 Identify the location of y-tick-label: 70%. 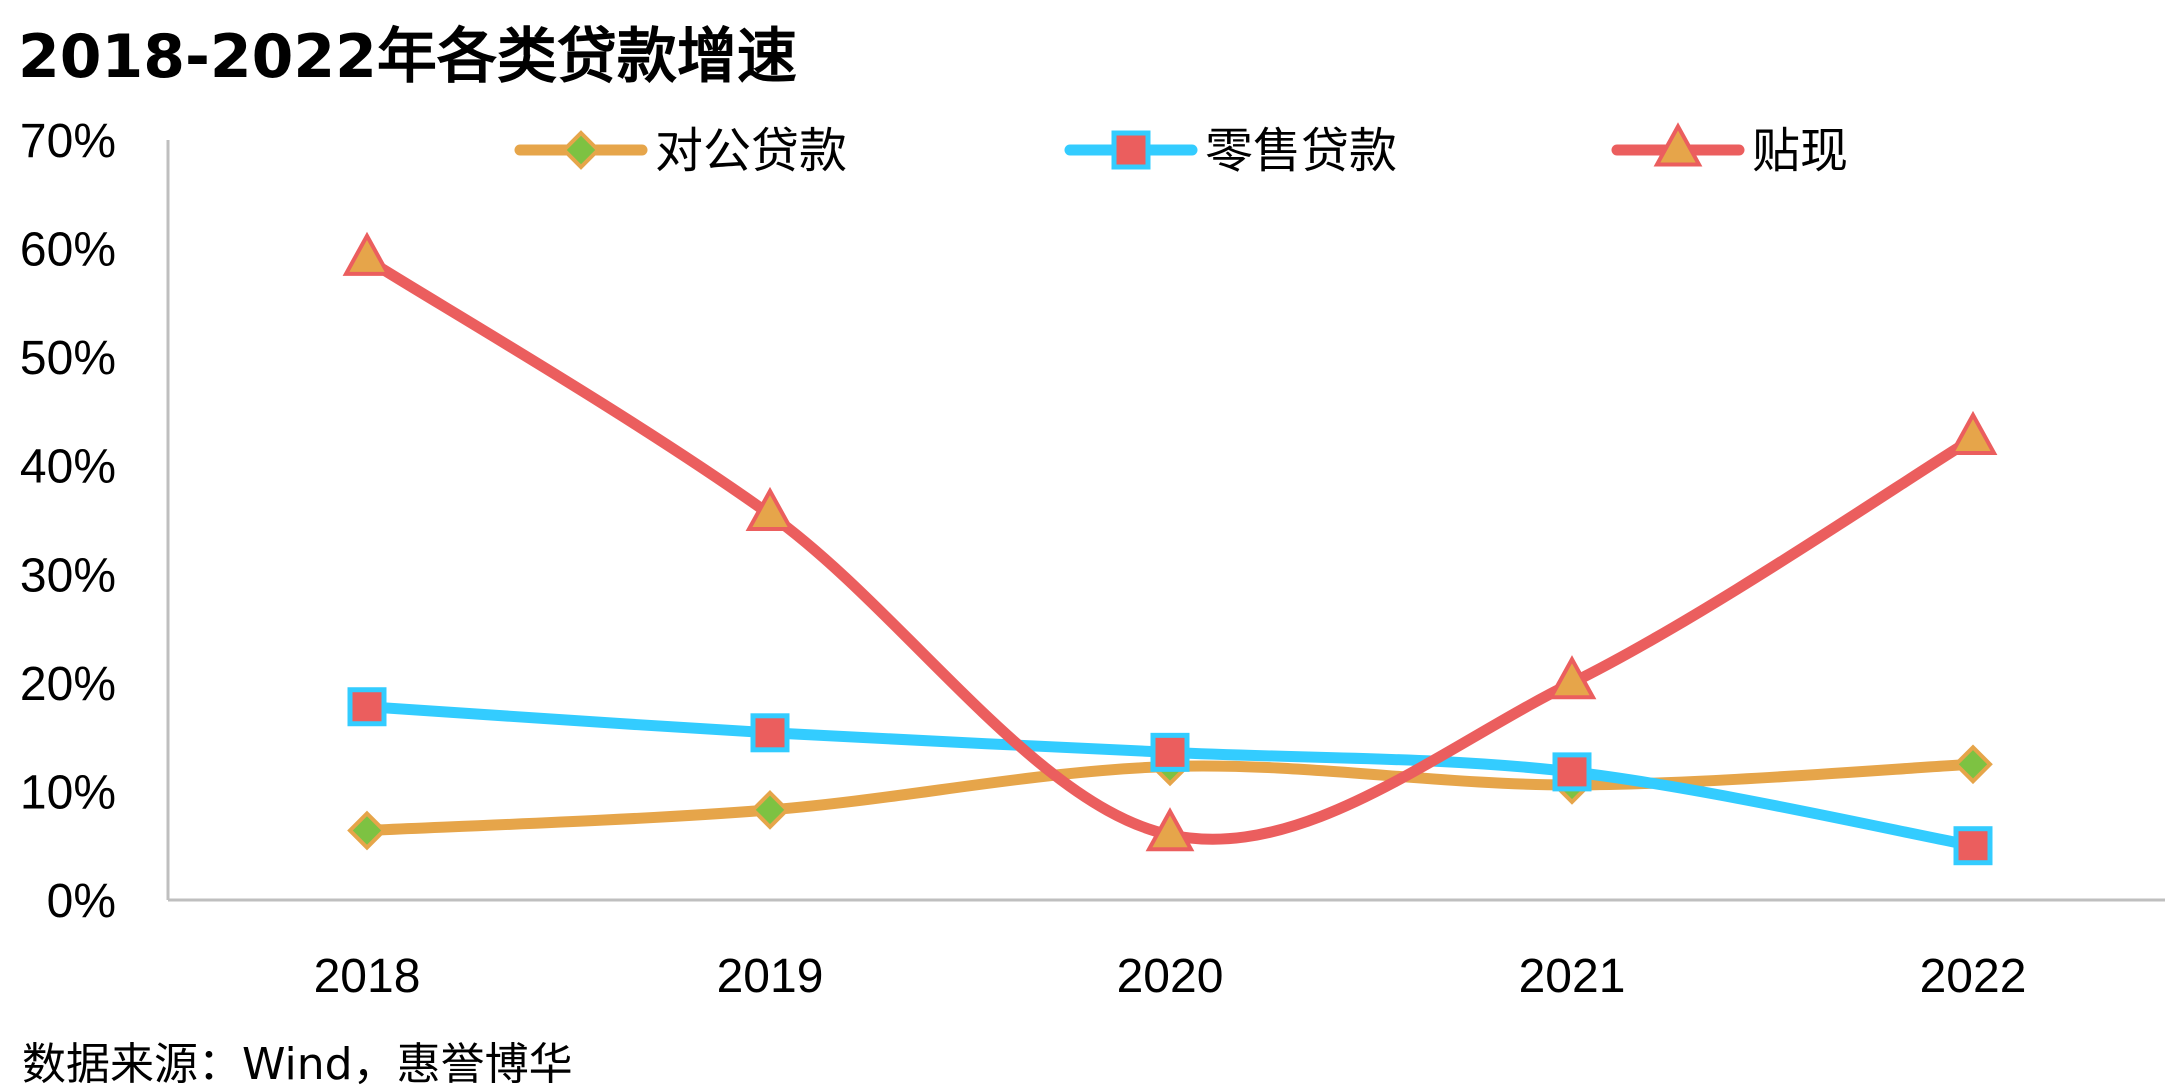
(68, 141).